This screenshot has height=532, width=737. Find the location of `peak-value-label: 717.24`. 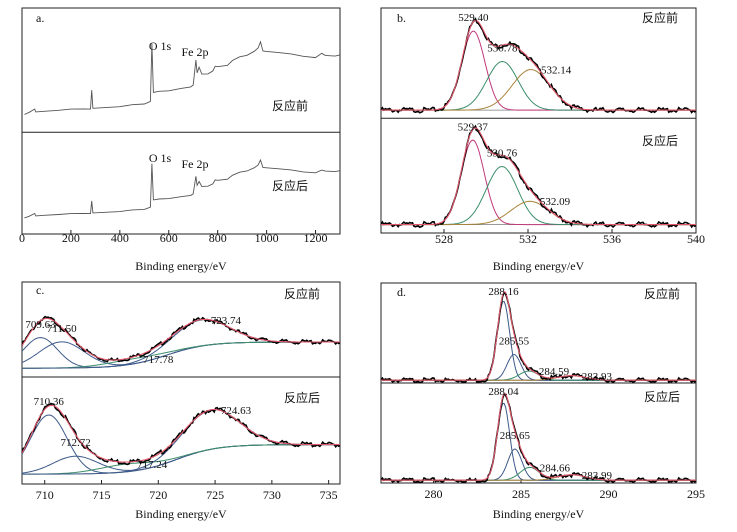

peak-value-label: 717.24 is located at coordinates (152, 465).